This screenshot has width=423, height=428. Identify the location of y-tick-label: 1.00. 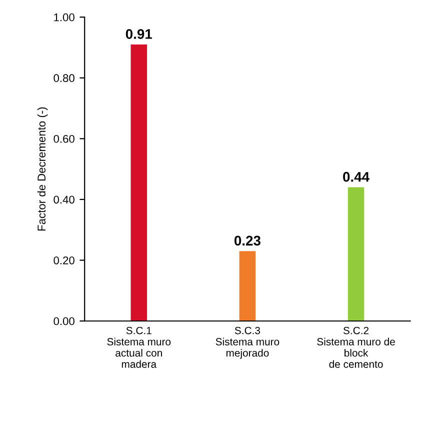
(64, 17).